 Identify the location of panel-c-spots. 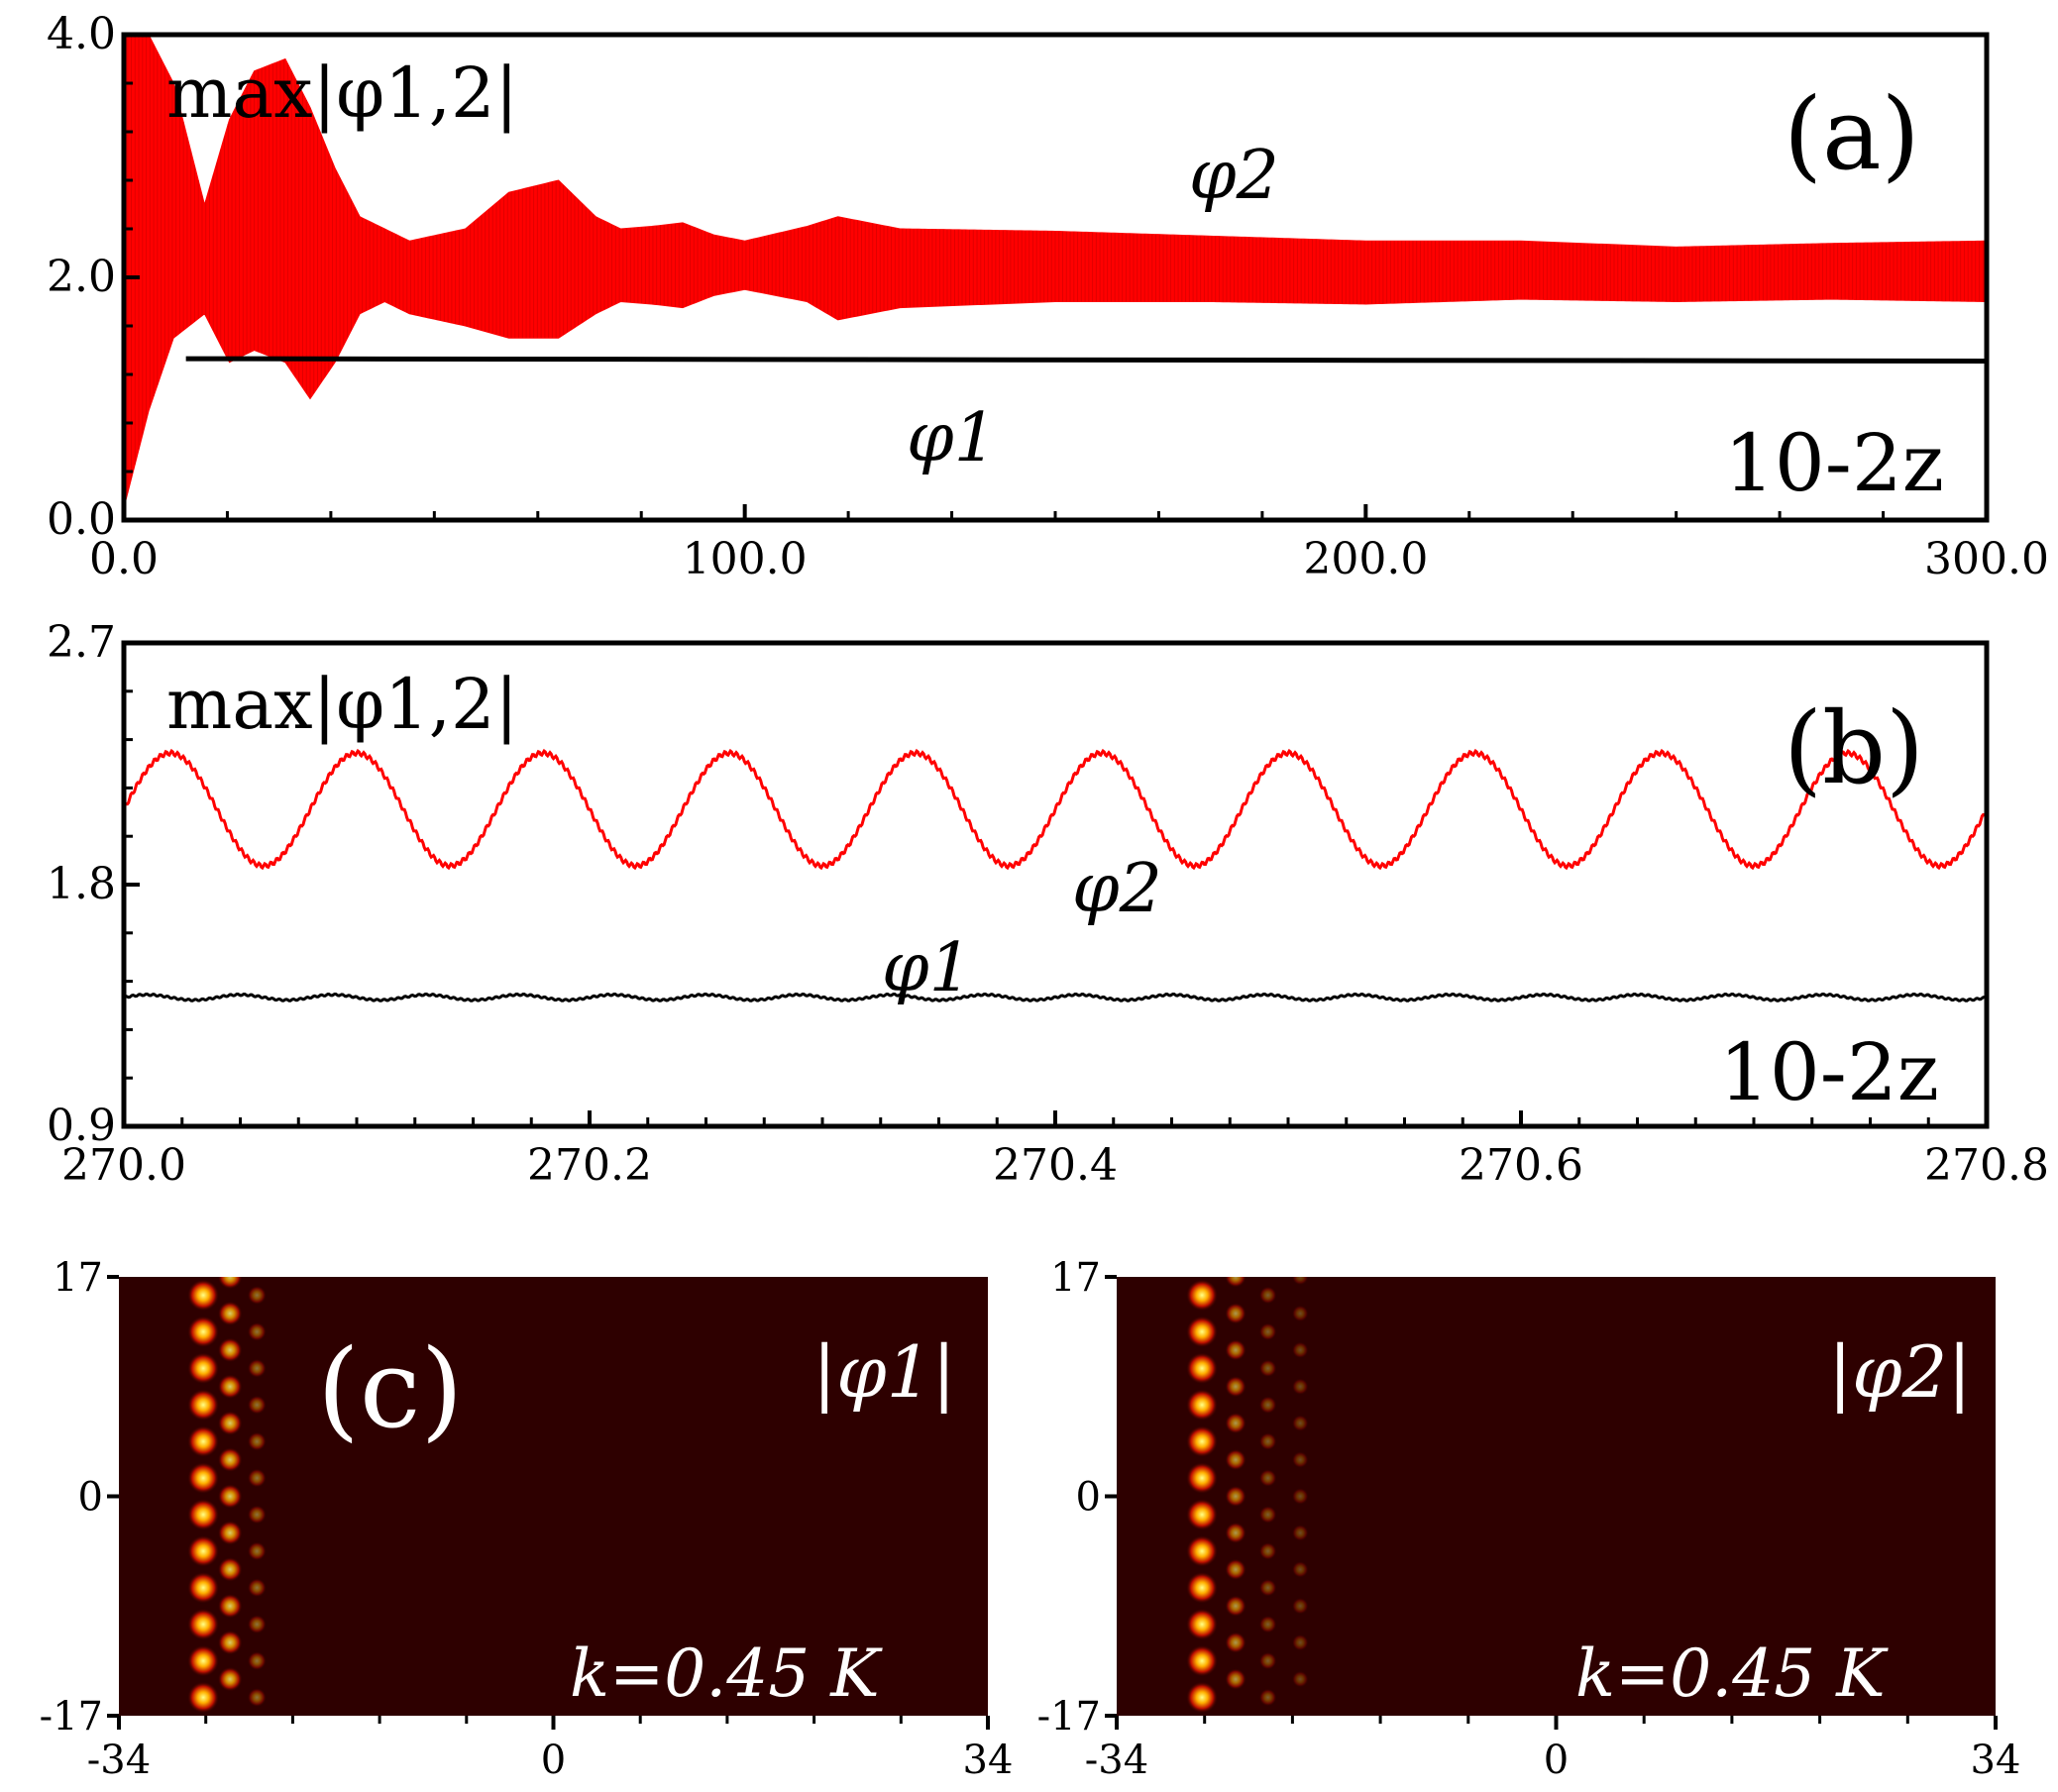
(227, 1495).